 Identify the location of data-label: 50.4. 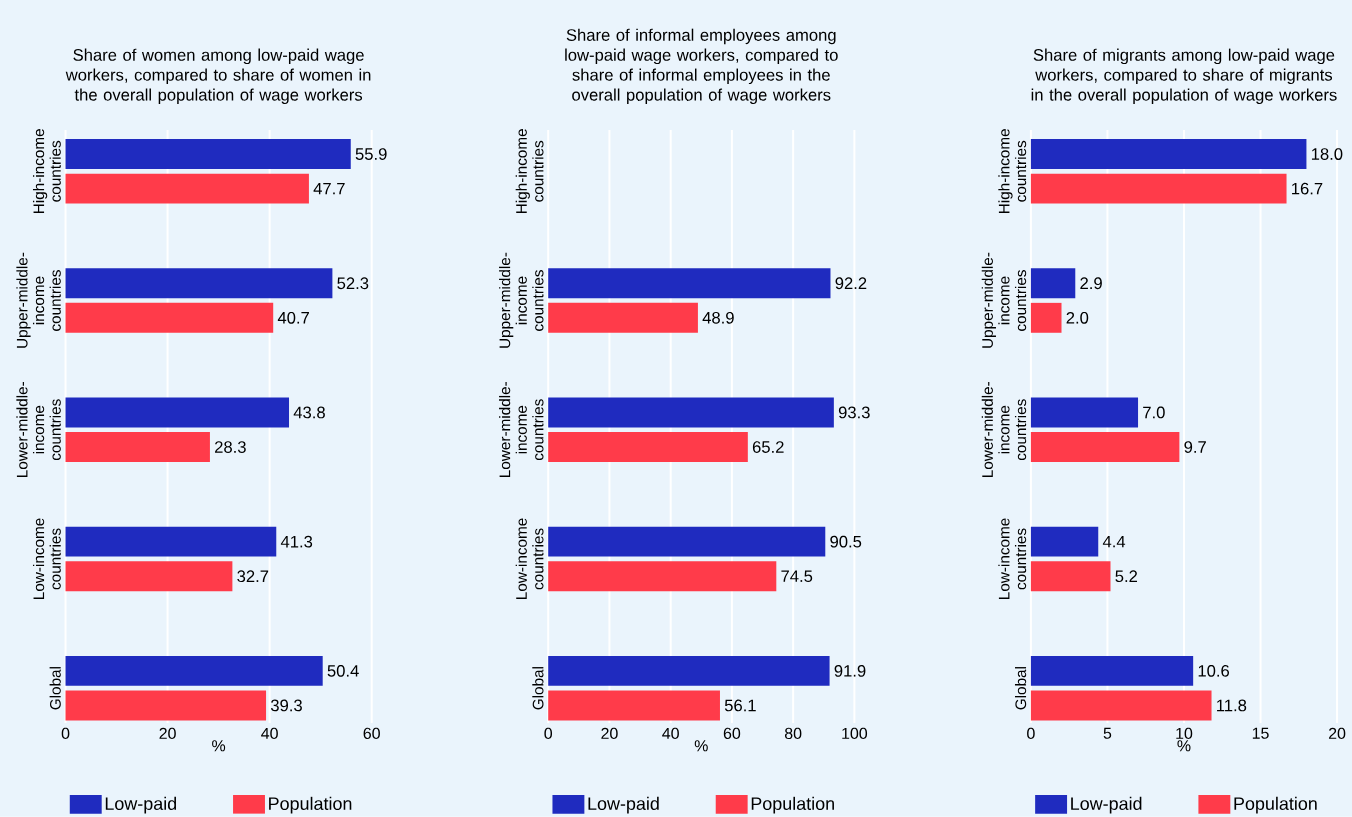
(343, 671).